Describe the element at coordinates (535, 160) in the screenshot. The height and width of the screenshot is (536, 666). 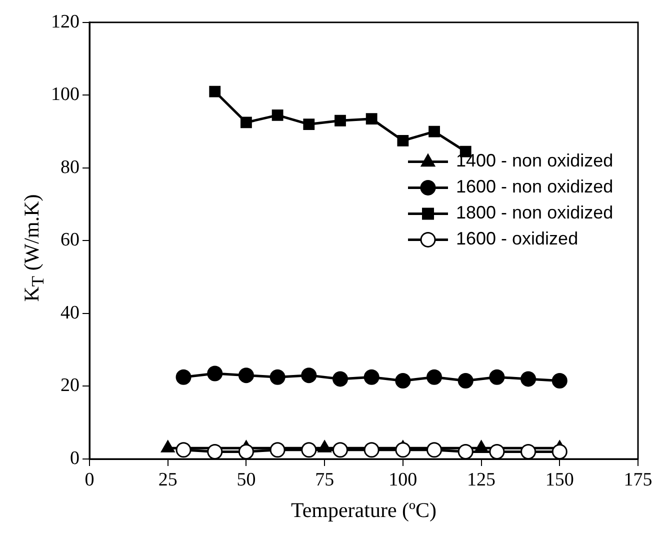
I see `legend-label: 1400 - non oxidized` at that location.